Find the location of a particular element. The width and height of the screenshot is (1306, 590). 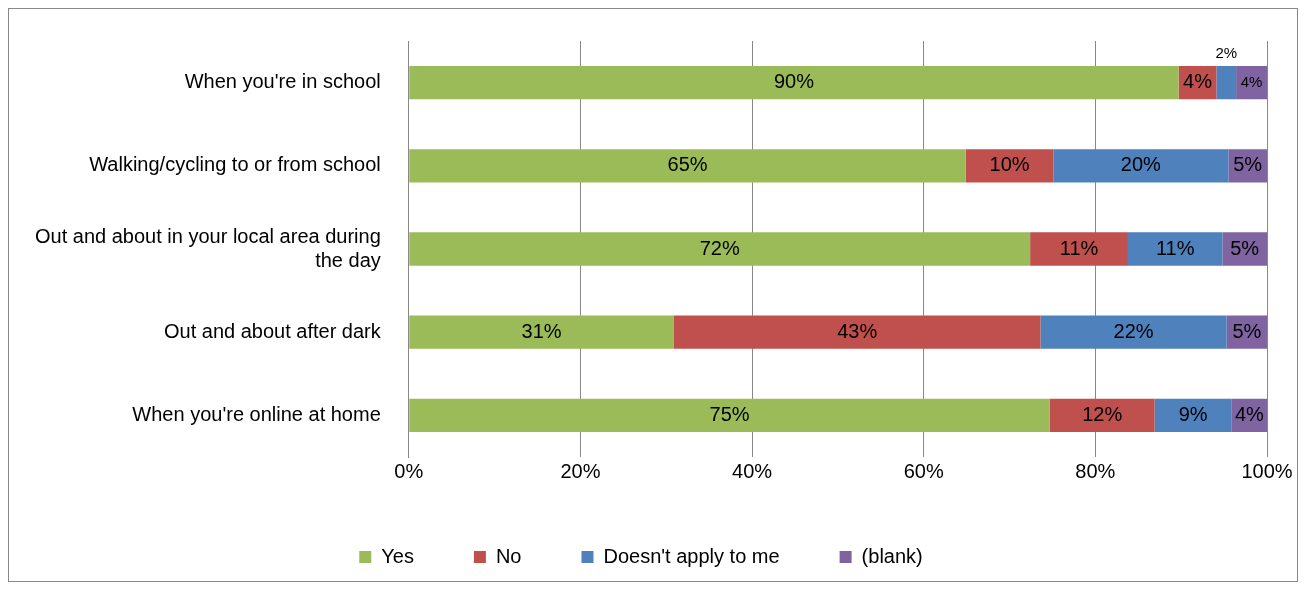

data-label: 43% is located at coordinates (857, 330).